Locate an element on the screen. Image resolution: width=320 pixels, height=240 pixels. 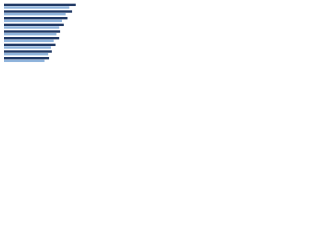
chart is located at coordinates (40, 33).